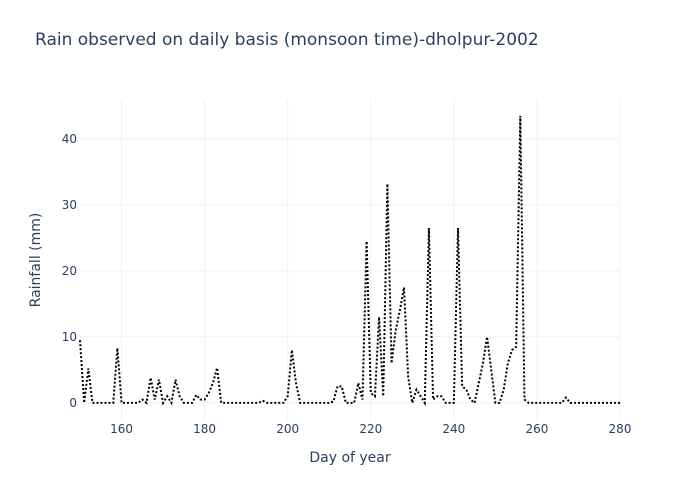  What do you see at coordinates (370, 429) in the screenshot?
I see `x-tick-label: 220` at bounding box center [370, 429].